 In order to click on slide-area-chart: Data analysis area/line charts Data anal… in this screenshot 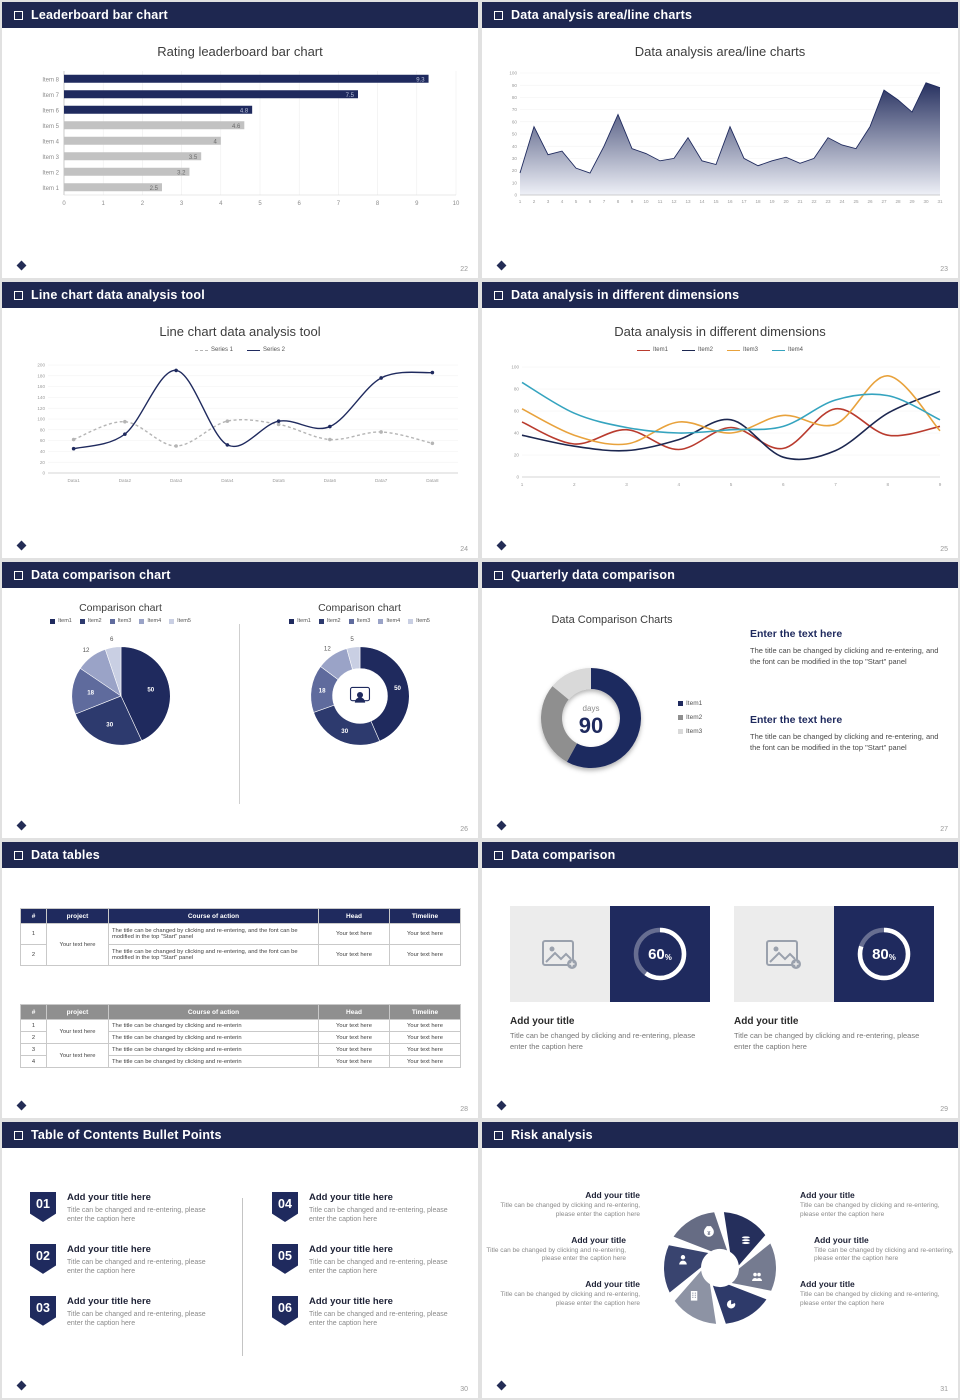, I will do `click(720, 140)`.